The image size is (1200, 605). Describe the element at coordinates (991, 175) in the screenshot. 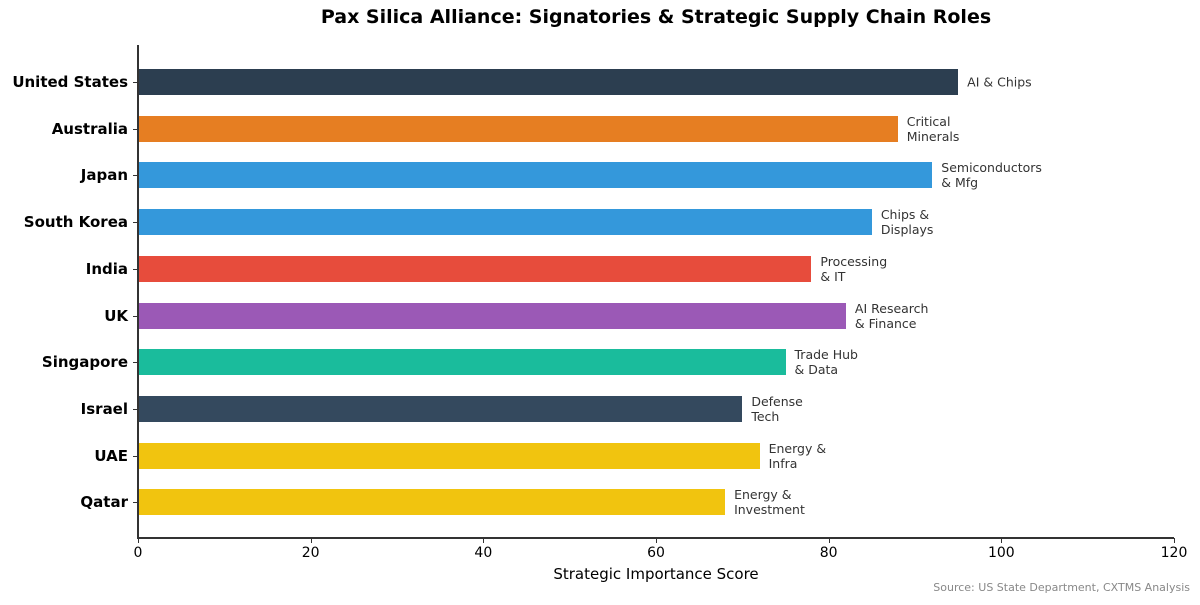

I see `role-annotation: Semiconductors & Mfg` at that location.